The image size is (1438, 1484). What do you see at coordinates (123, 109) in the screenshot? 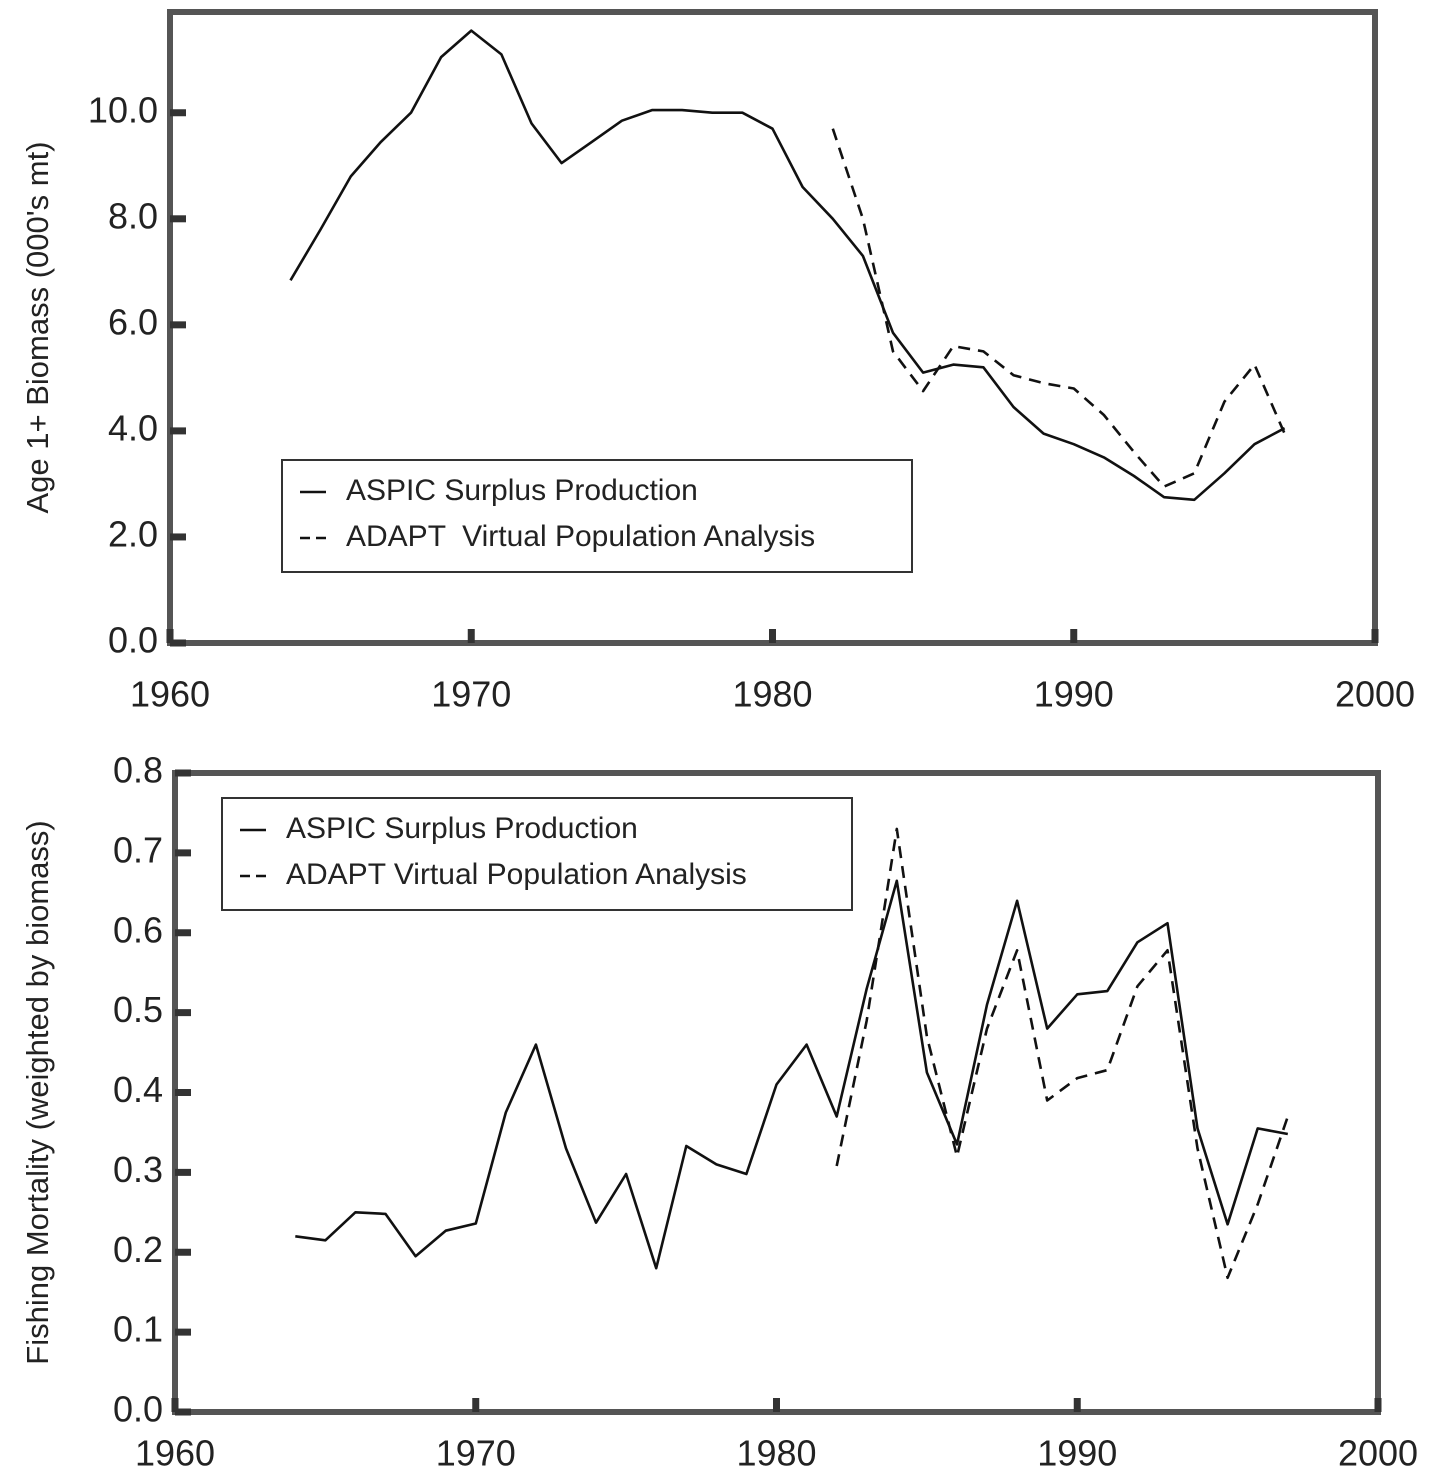
I see `y-tick-label: 10.0` at bounding box center [123, 109].